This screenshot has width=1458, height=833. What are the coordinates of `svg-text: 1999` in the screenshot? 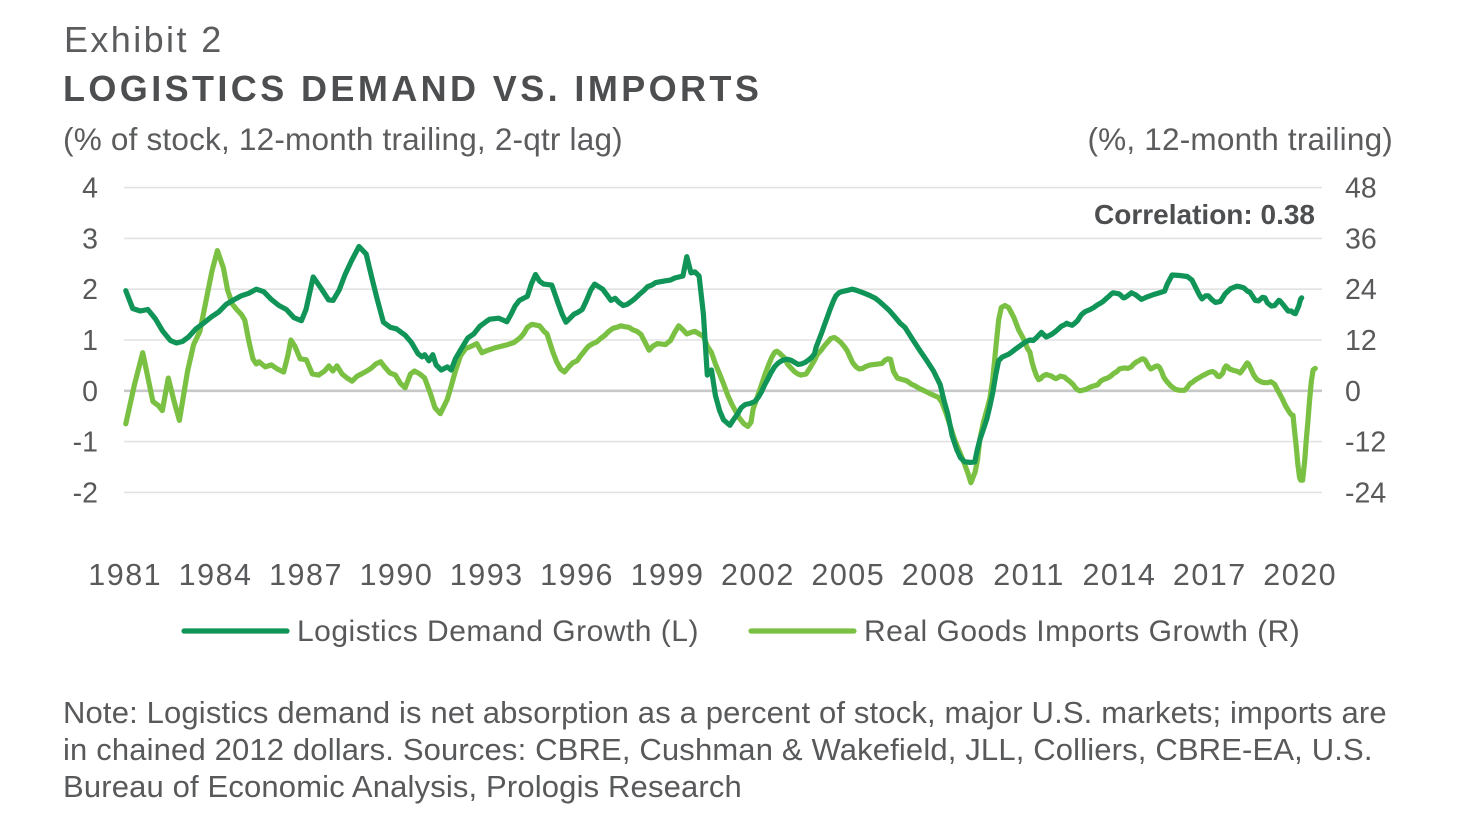 It's located at (668, 575).